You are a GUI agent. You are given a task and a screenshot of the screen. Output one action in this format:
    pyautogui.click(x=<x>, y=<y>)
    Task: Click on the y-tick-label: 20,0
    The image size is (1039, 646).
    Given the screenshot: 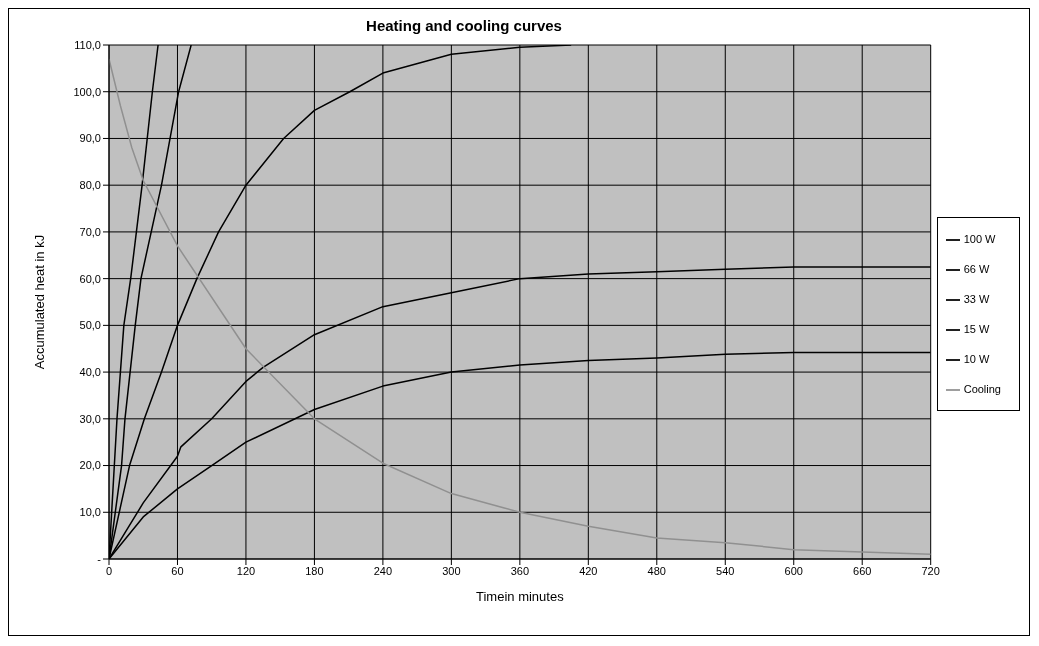 What is the action you would take?
    pyautogui.click(x=90, y=465)
    